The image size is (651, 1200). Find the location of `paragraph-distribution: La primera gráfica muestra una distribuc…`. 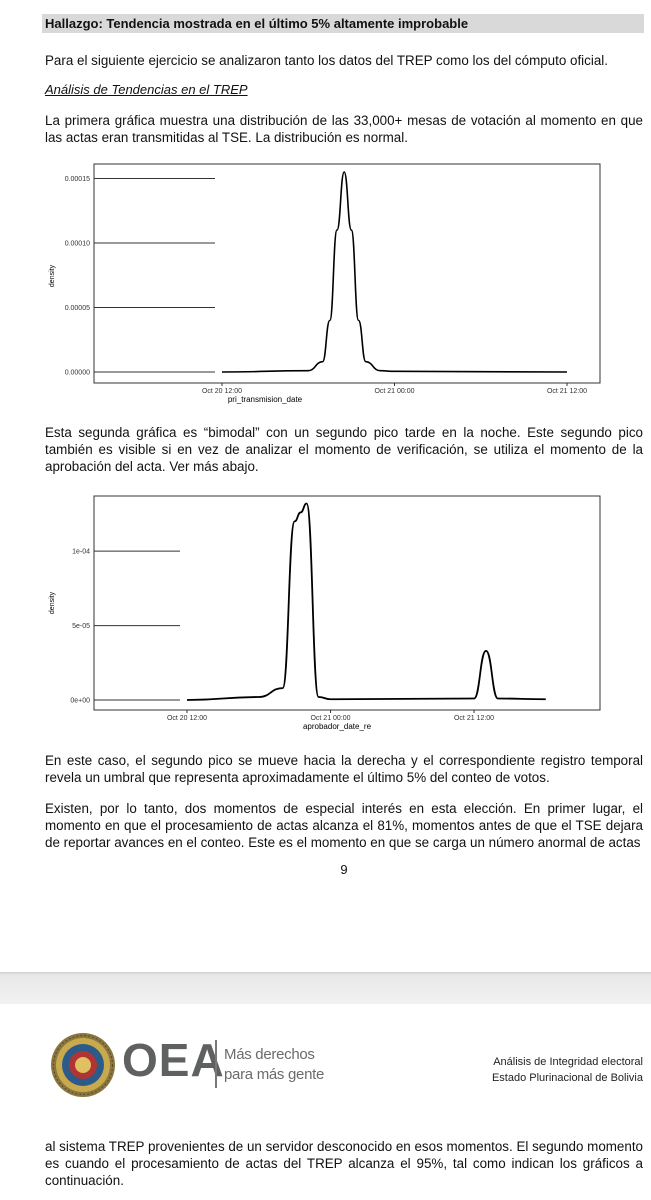

paragraph-distribution: La primera gráfica muestra una distribuc… is located at coordinates (344, 129).